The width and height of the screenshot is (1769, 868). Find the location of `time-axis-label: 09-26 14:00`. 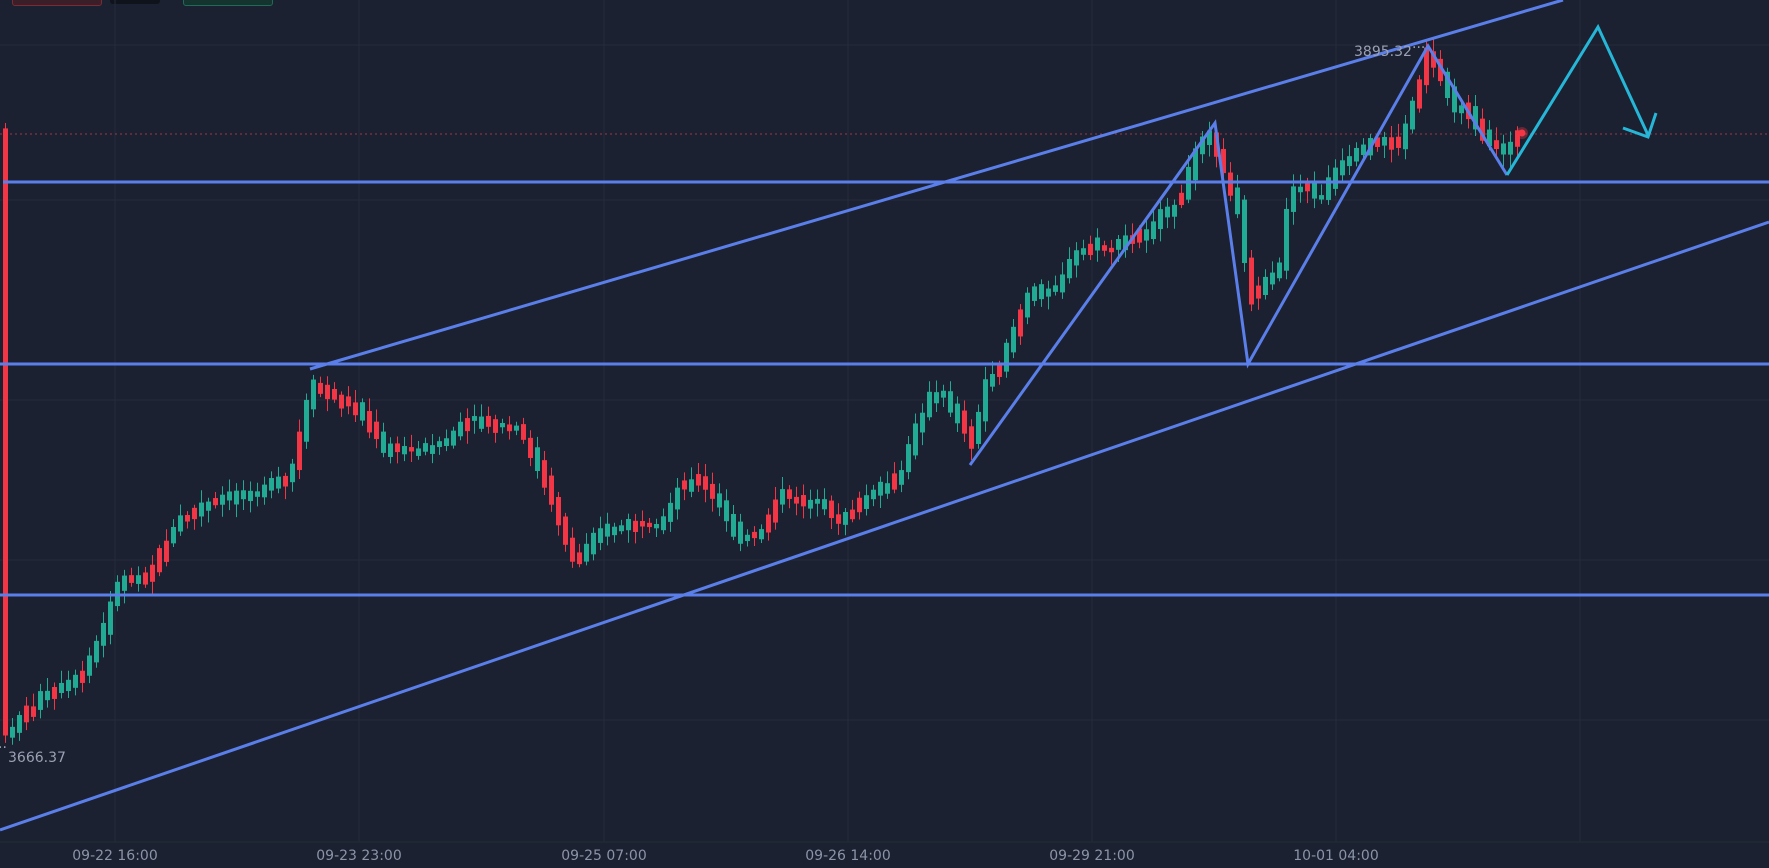

time-axis-label: 09-26 14:00 is located at coordinates (847, 856).